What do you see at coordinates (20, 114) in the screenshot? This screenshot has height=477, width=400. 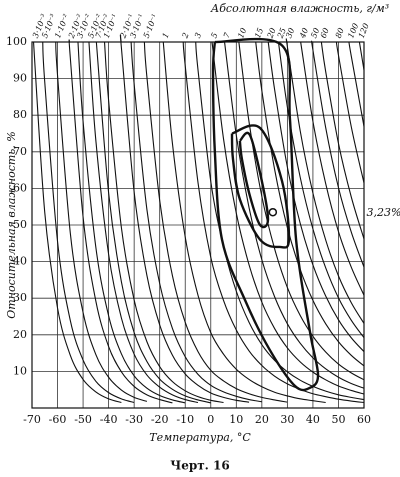 I see `y-tick-label: 80` at bounding box center [20, 114].